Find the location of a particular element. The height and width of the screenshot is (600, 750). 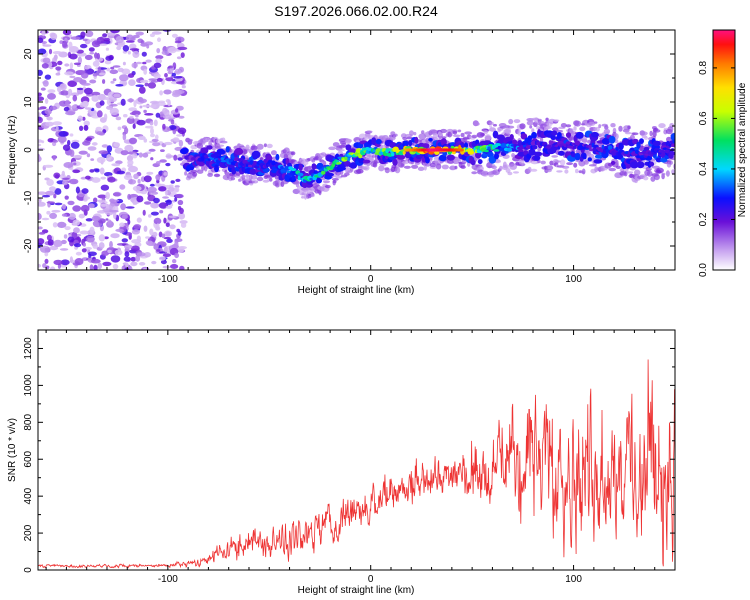

ridge-peak is located at coordinates (460, 150).